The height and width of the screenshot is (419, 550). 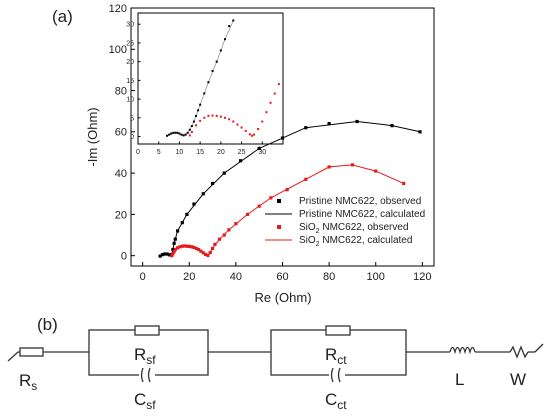 I want to click on capacitor-cct-symbol, so click(x=335, y=375).